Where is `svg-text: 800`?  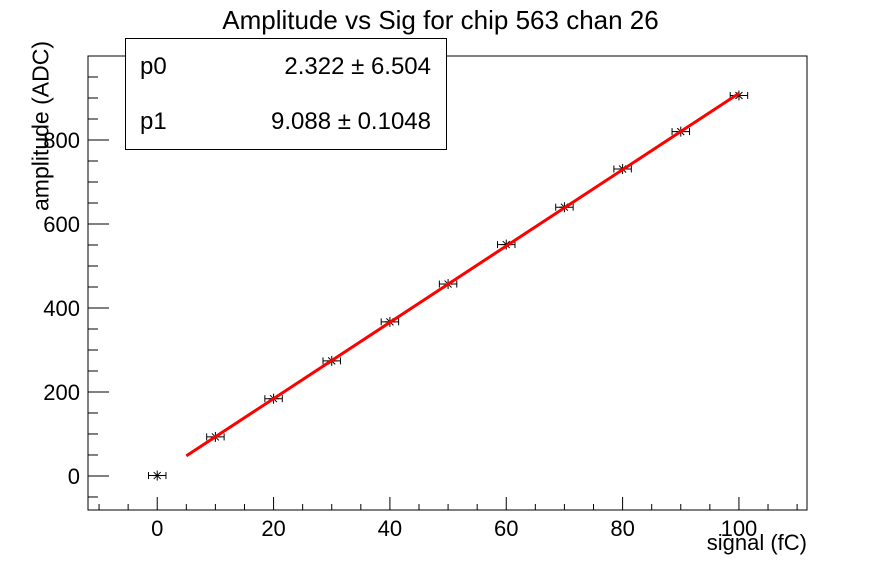
svg-text: 800 is located at coordinates (61, 140).